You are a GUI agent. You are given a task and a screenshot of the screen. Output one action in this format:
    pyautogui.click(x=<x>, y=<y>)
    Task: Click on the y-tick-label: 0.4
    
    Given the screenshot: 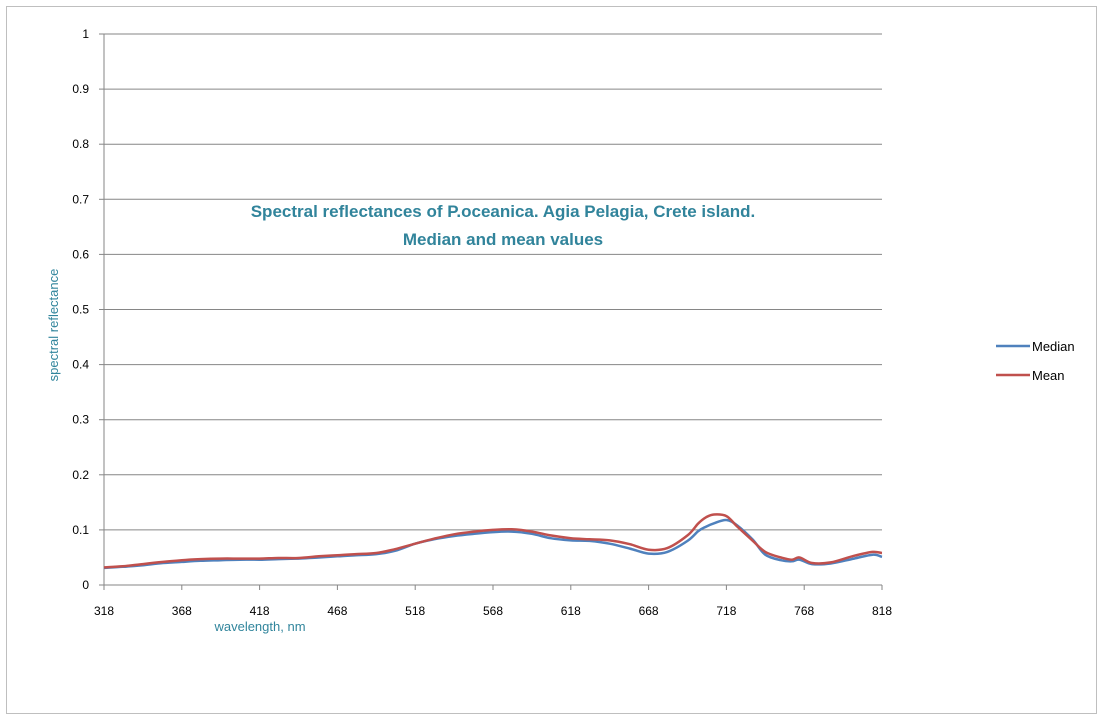 What is the action you would take?
    pyautogui.click(x=80, y=365)
    